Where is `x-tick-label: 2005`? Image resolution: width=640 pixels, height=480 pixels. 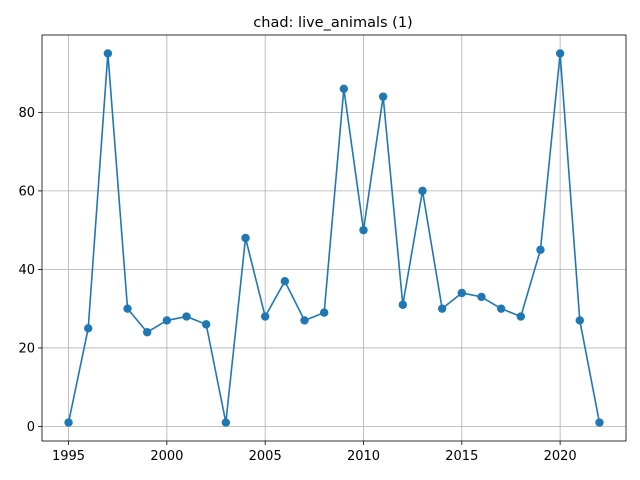
x-tick-label: 2005 is located at coordinates (265, 456).